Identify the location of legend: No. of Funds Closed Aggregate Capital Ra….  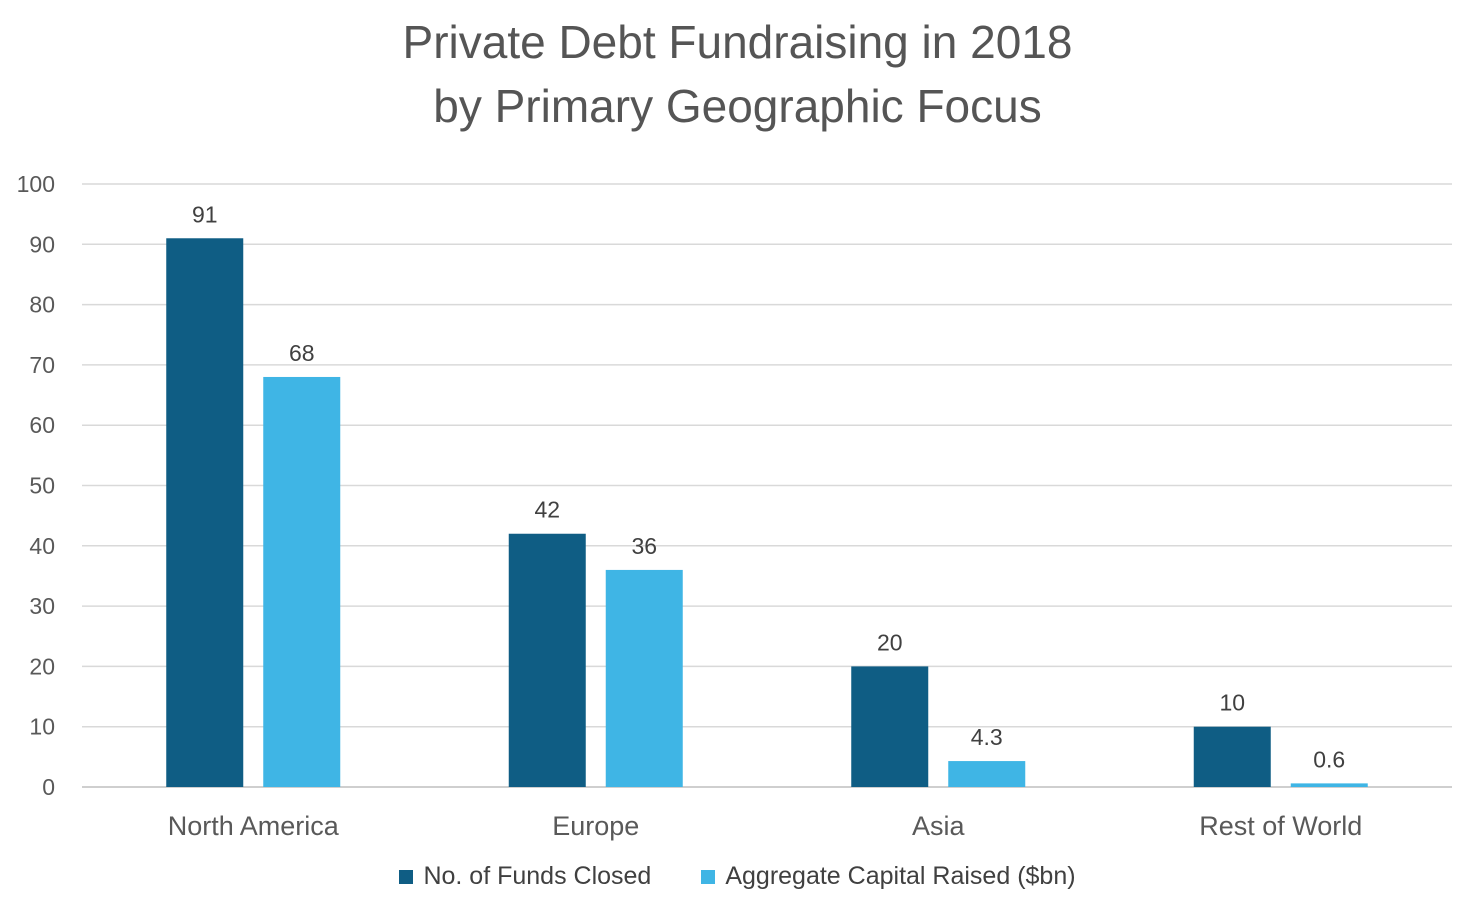
(737, 876).